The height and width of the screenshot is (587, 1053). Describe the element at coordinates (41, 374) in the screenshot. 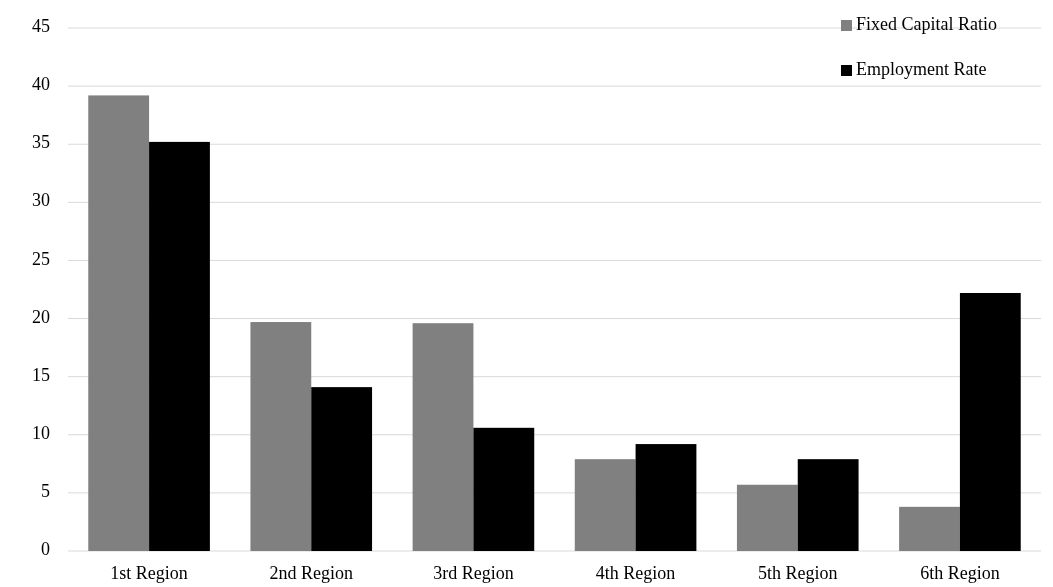

I see `y-tick-label: 15` at that location.